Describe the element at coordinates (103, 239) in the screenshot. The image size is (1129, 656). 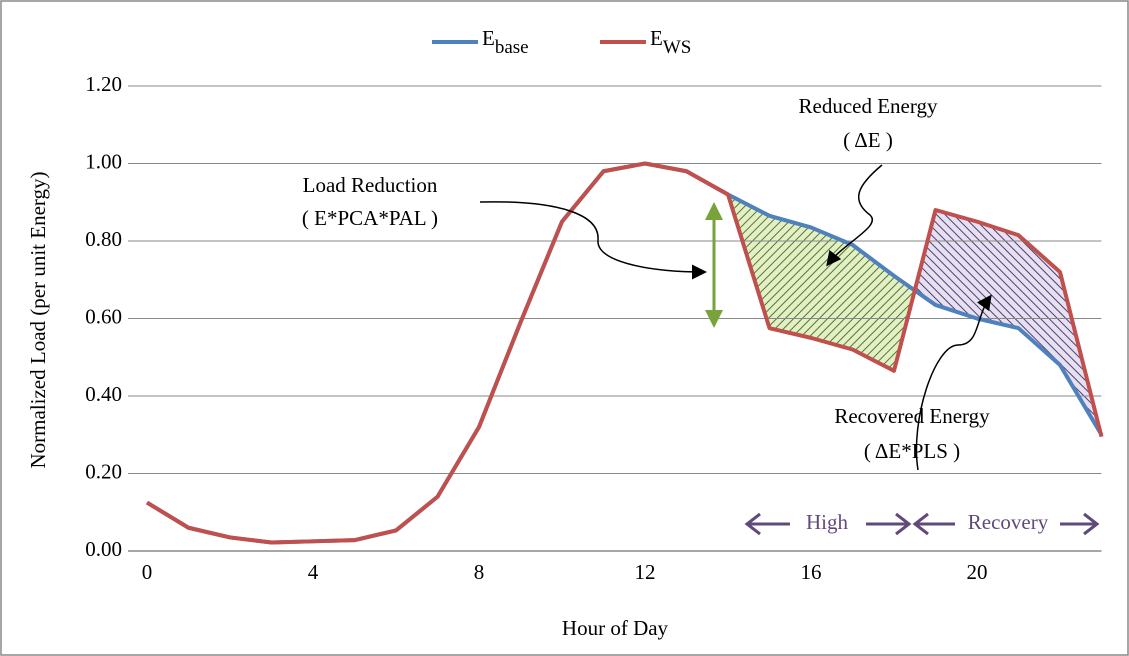
I see `y-tick-label: 0.80` at that location.